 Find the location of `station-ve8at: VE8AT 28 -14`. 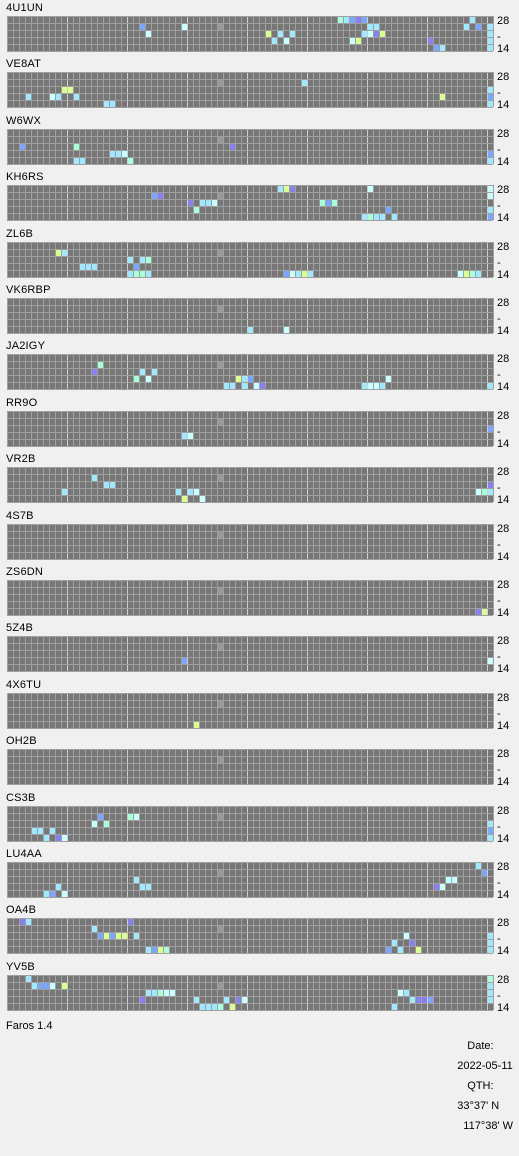

station-ve8at: VE8AT 28 -14 is located at coordinates (259, 86).